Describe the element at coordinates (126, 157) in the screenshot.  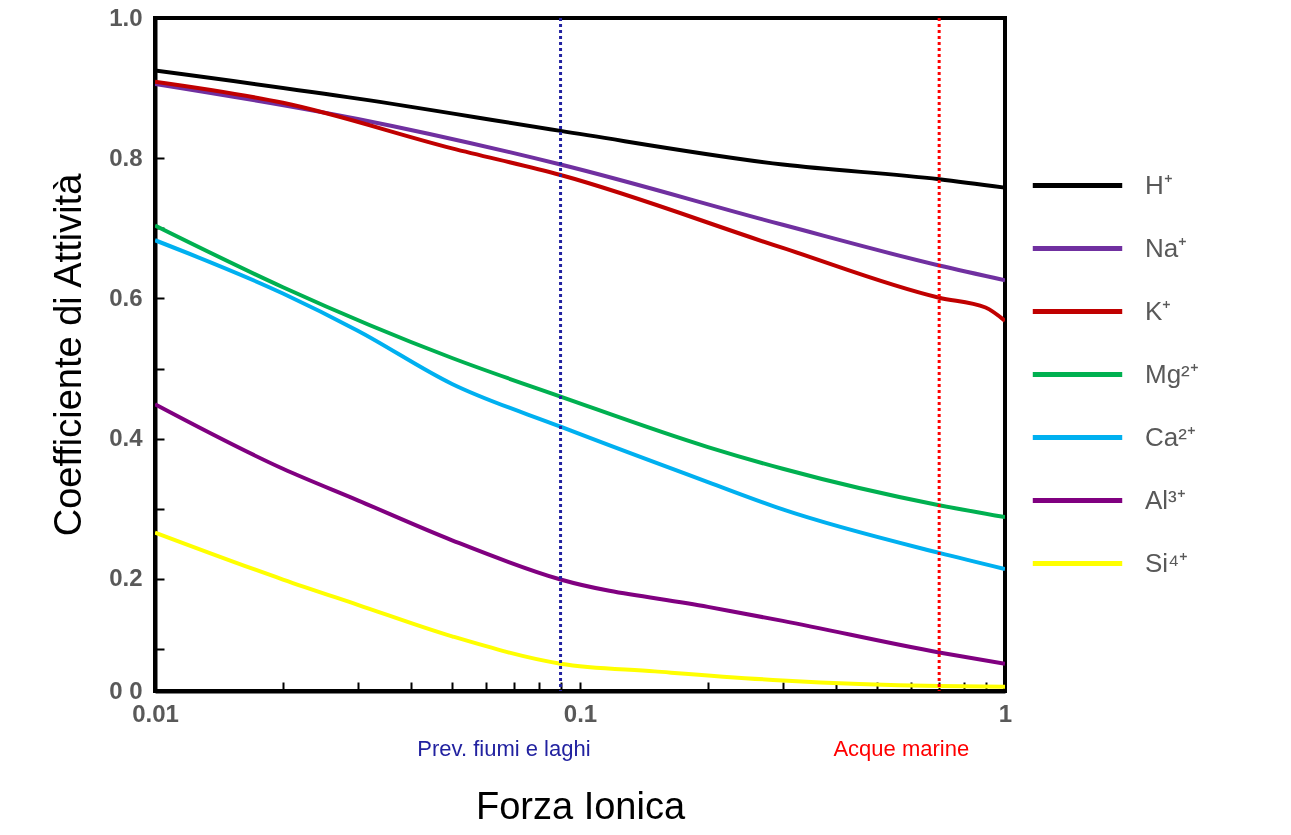
I see `y-tick-label: 0.8` at that location.